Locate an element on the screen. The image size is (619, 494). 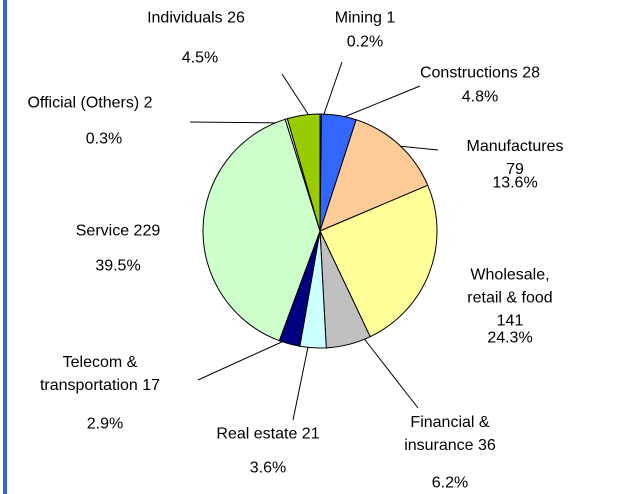
slice-label: Constructions 28 is located at coordinates (480, 73).